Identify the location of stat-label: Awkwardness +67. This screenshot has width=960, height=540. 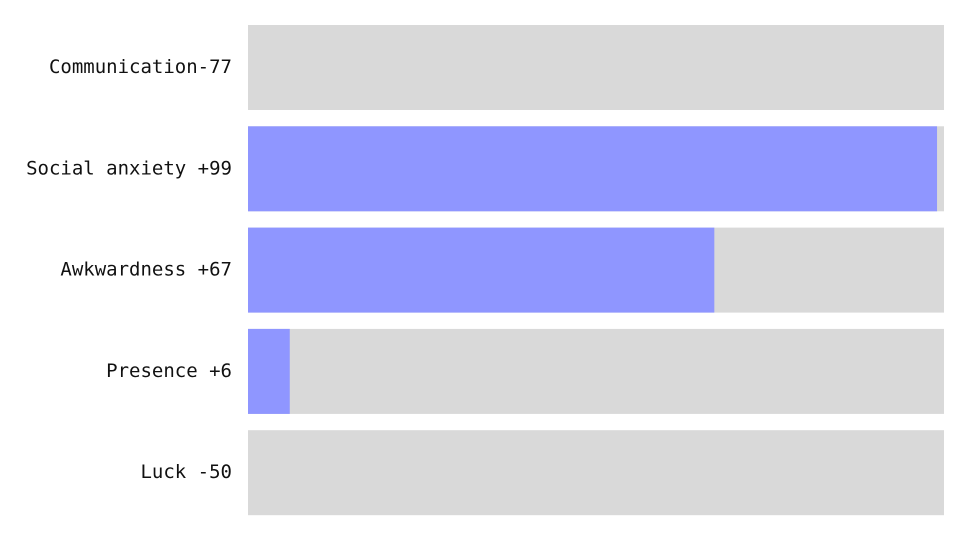
(146, 270).